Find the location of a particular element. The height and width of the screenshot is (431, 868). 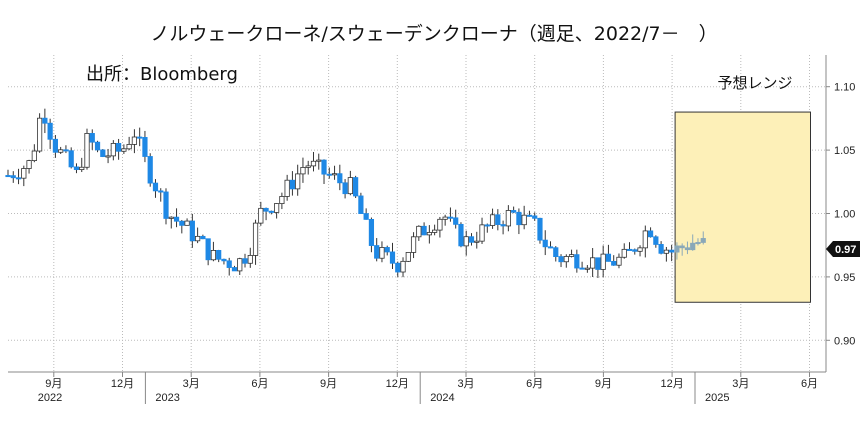

year-label: 2023 is located at coordinates (167, 398).